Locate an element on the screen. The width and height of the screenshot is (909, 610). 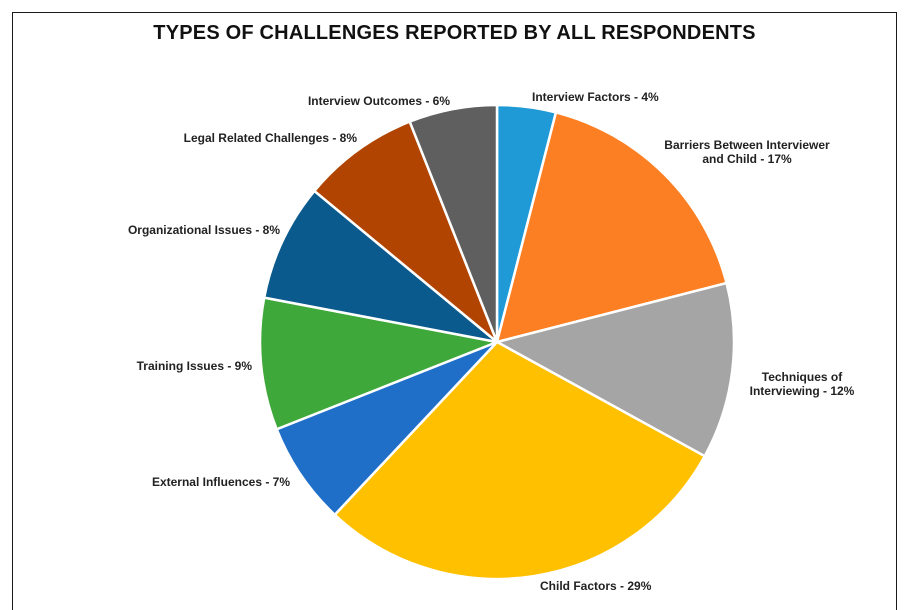
slice-label-5: External Influences - 7% is located at coordinates (221, 482).